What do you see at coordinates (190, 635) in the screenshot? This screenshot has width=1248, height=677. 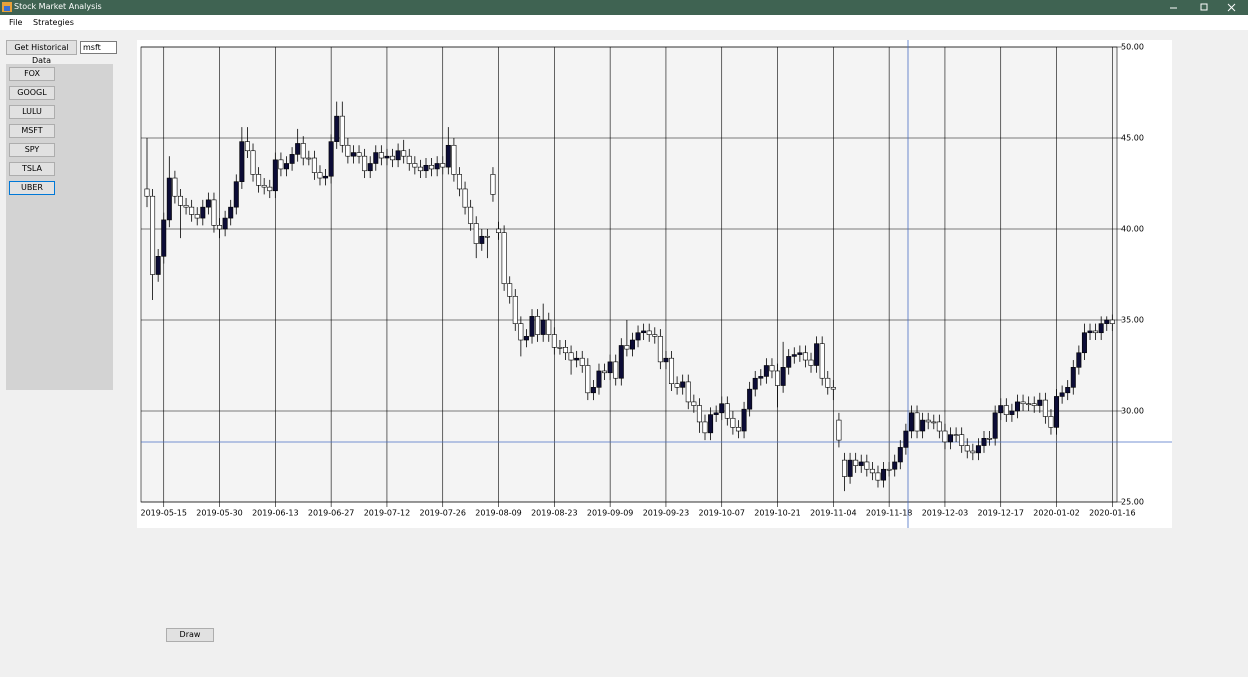 I see `draw-button: Draw` at bounding box center [190, 635].